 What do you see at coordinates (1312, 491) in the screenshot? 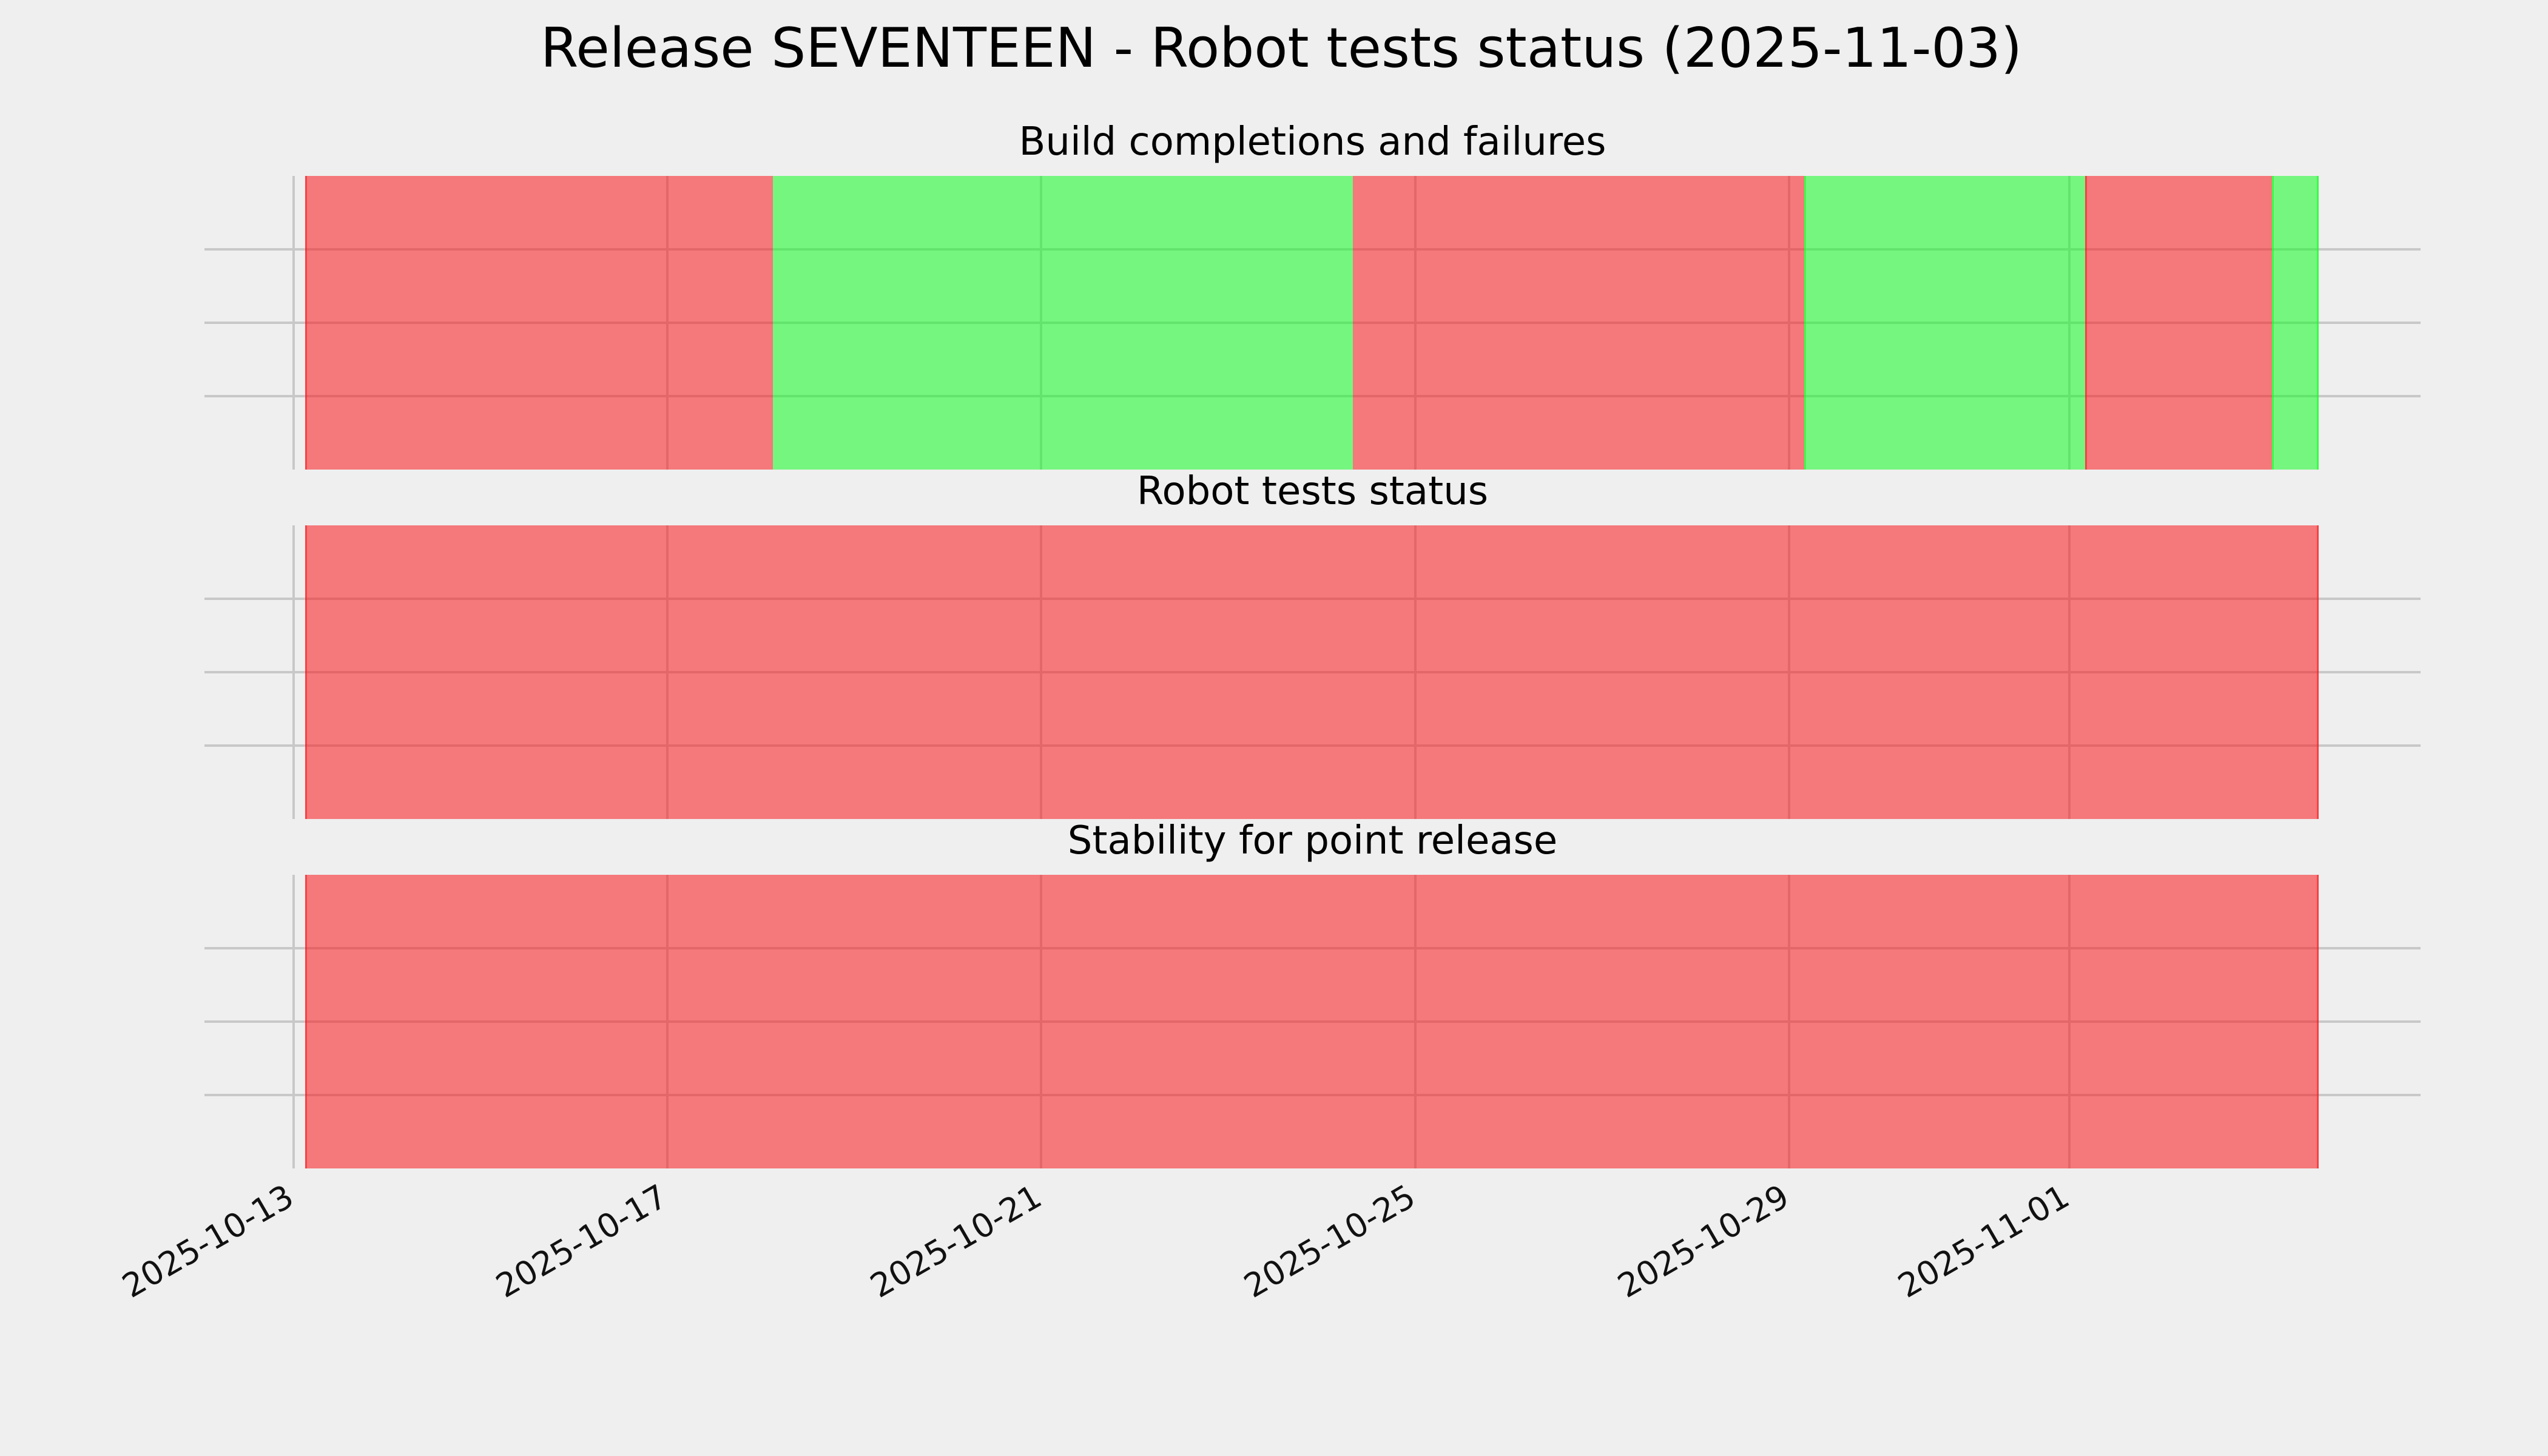
I see `chart-2-title: Robot tests status` at bounding box center [1312, 491].